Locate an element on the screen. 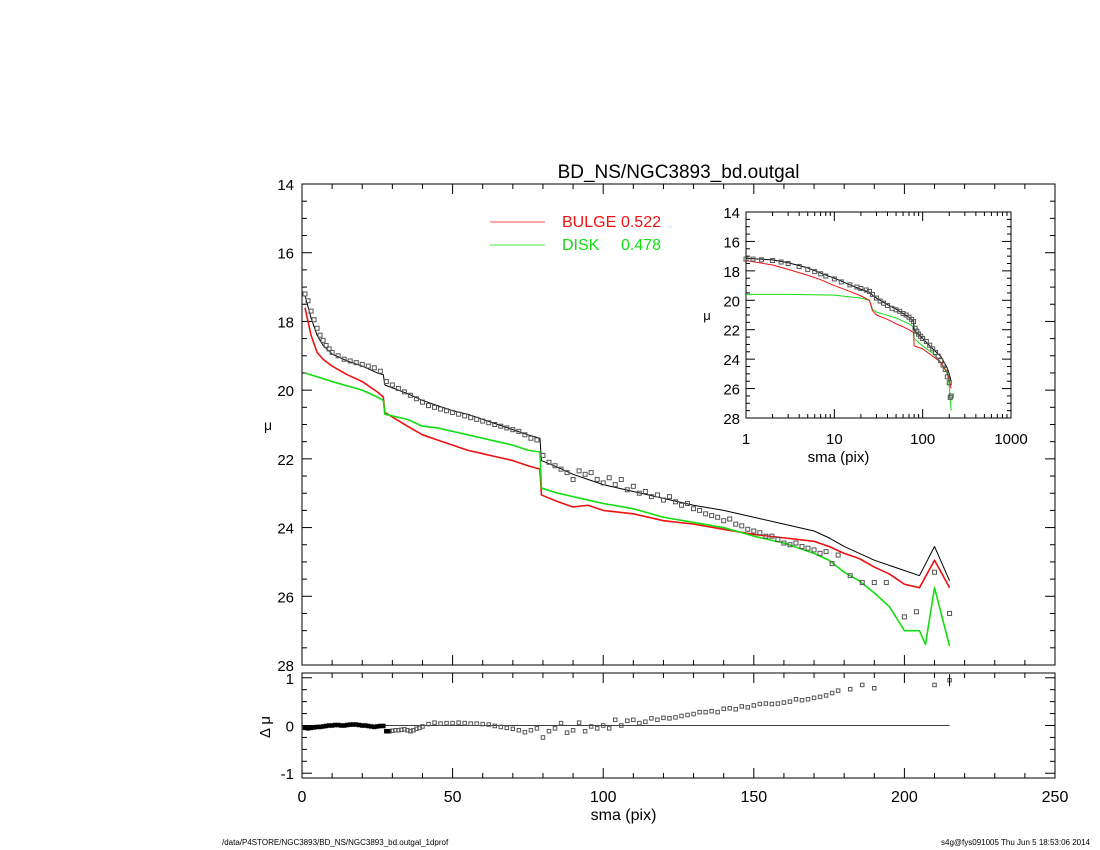 The image size is (1100, 850). main-y-tick-label: 28 is located at coordinates (285, 666).